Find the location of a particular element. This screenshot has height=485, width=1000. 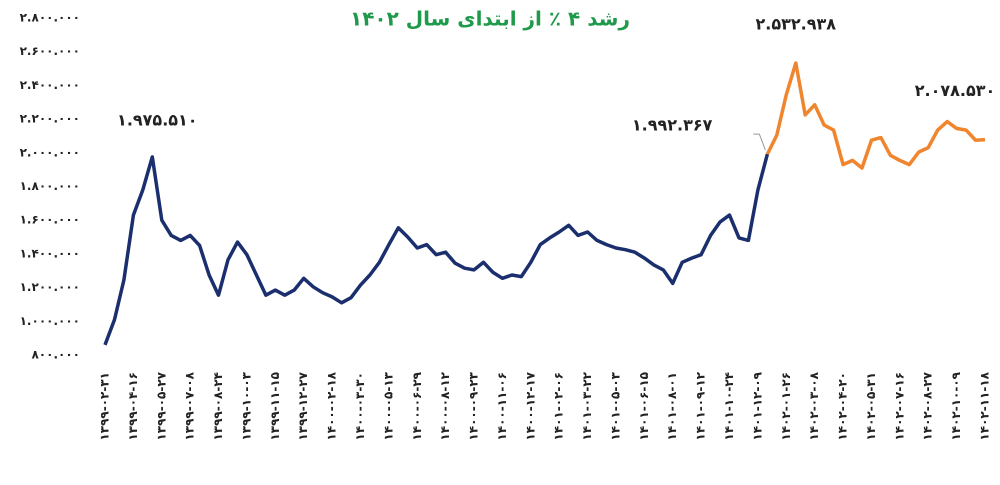

x-tick-label: ۱۴۰۱-۰۵-۰۳ is located at coordinates (615, 405).